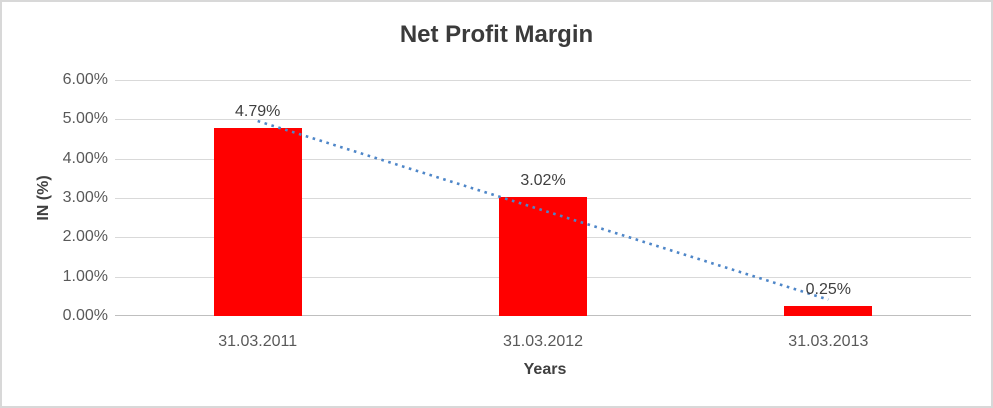 The height and width of the screenshot is (408, 993). What do you see at coordinates (85, 276) in the screenshot?
I see `y-tick-label: 1.00%` at bounding box center [85, 276].